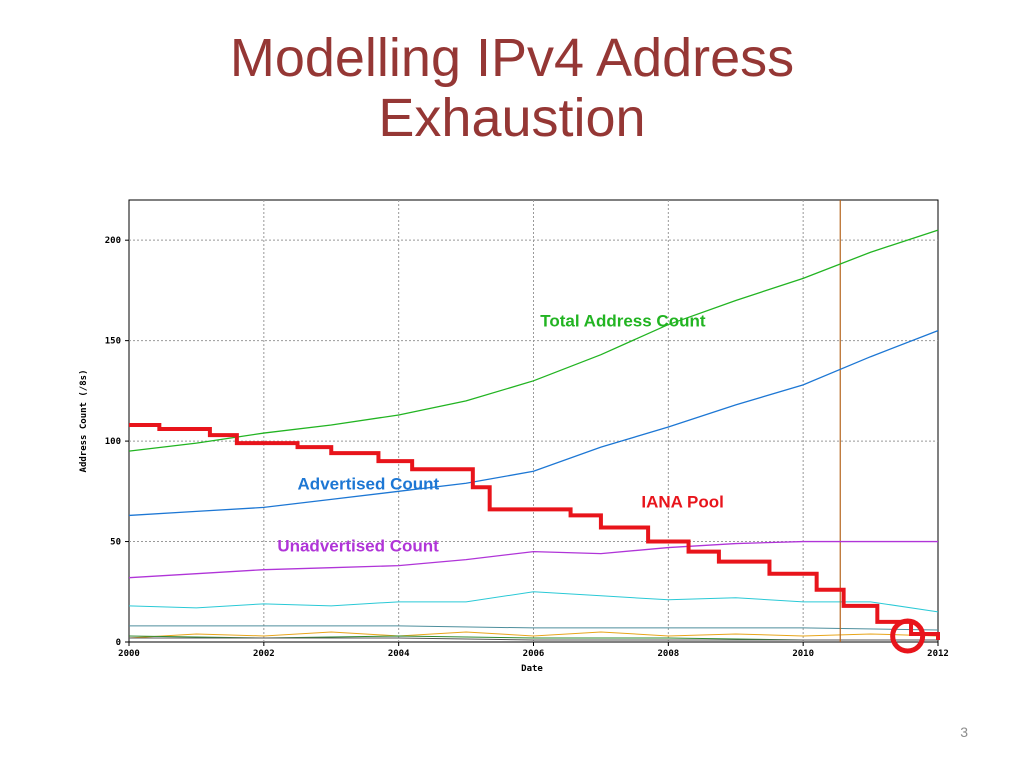  What do you see at coordinates (533, 559) in the screenshot?
I see `unadvertised-count-line` at bounding box center [533, 559].